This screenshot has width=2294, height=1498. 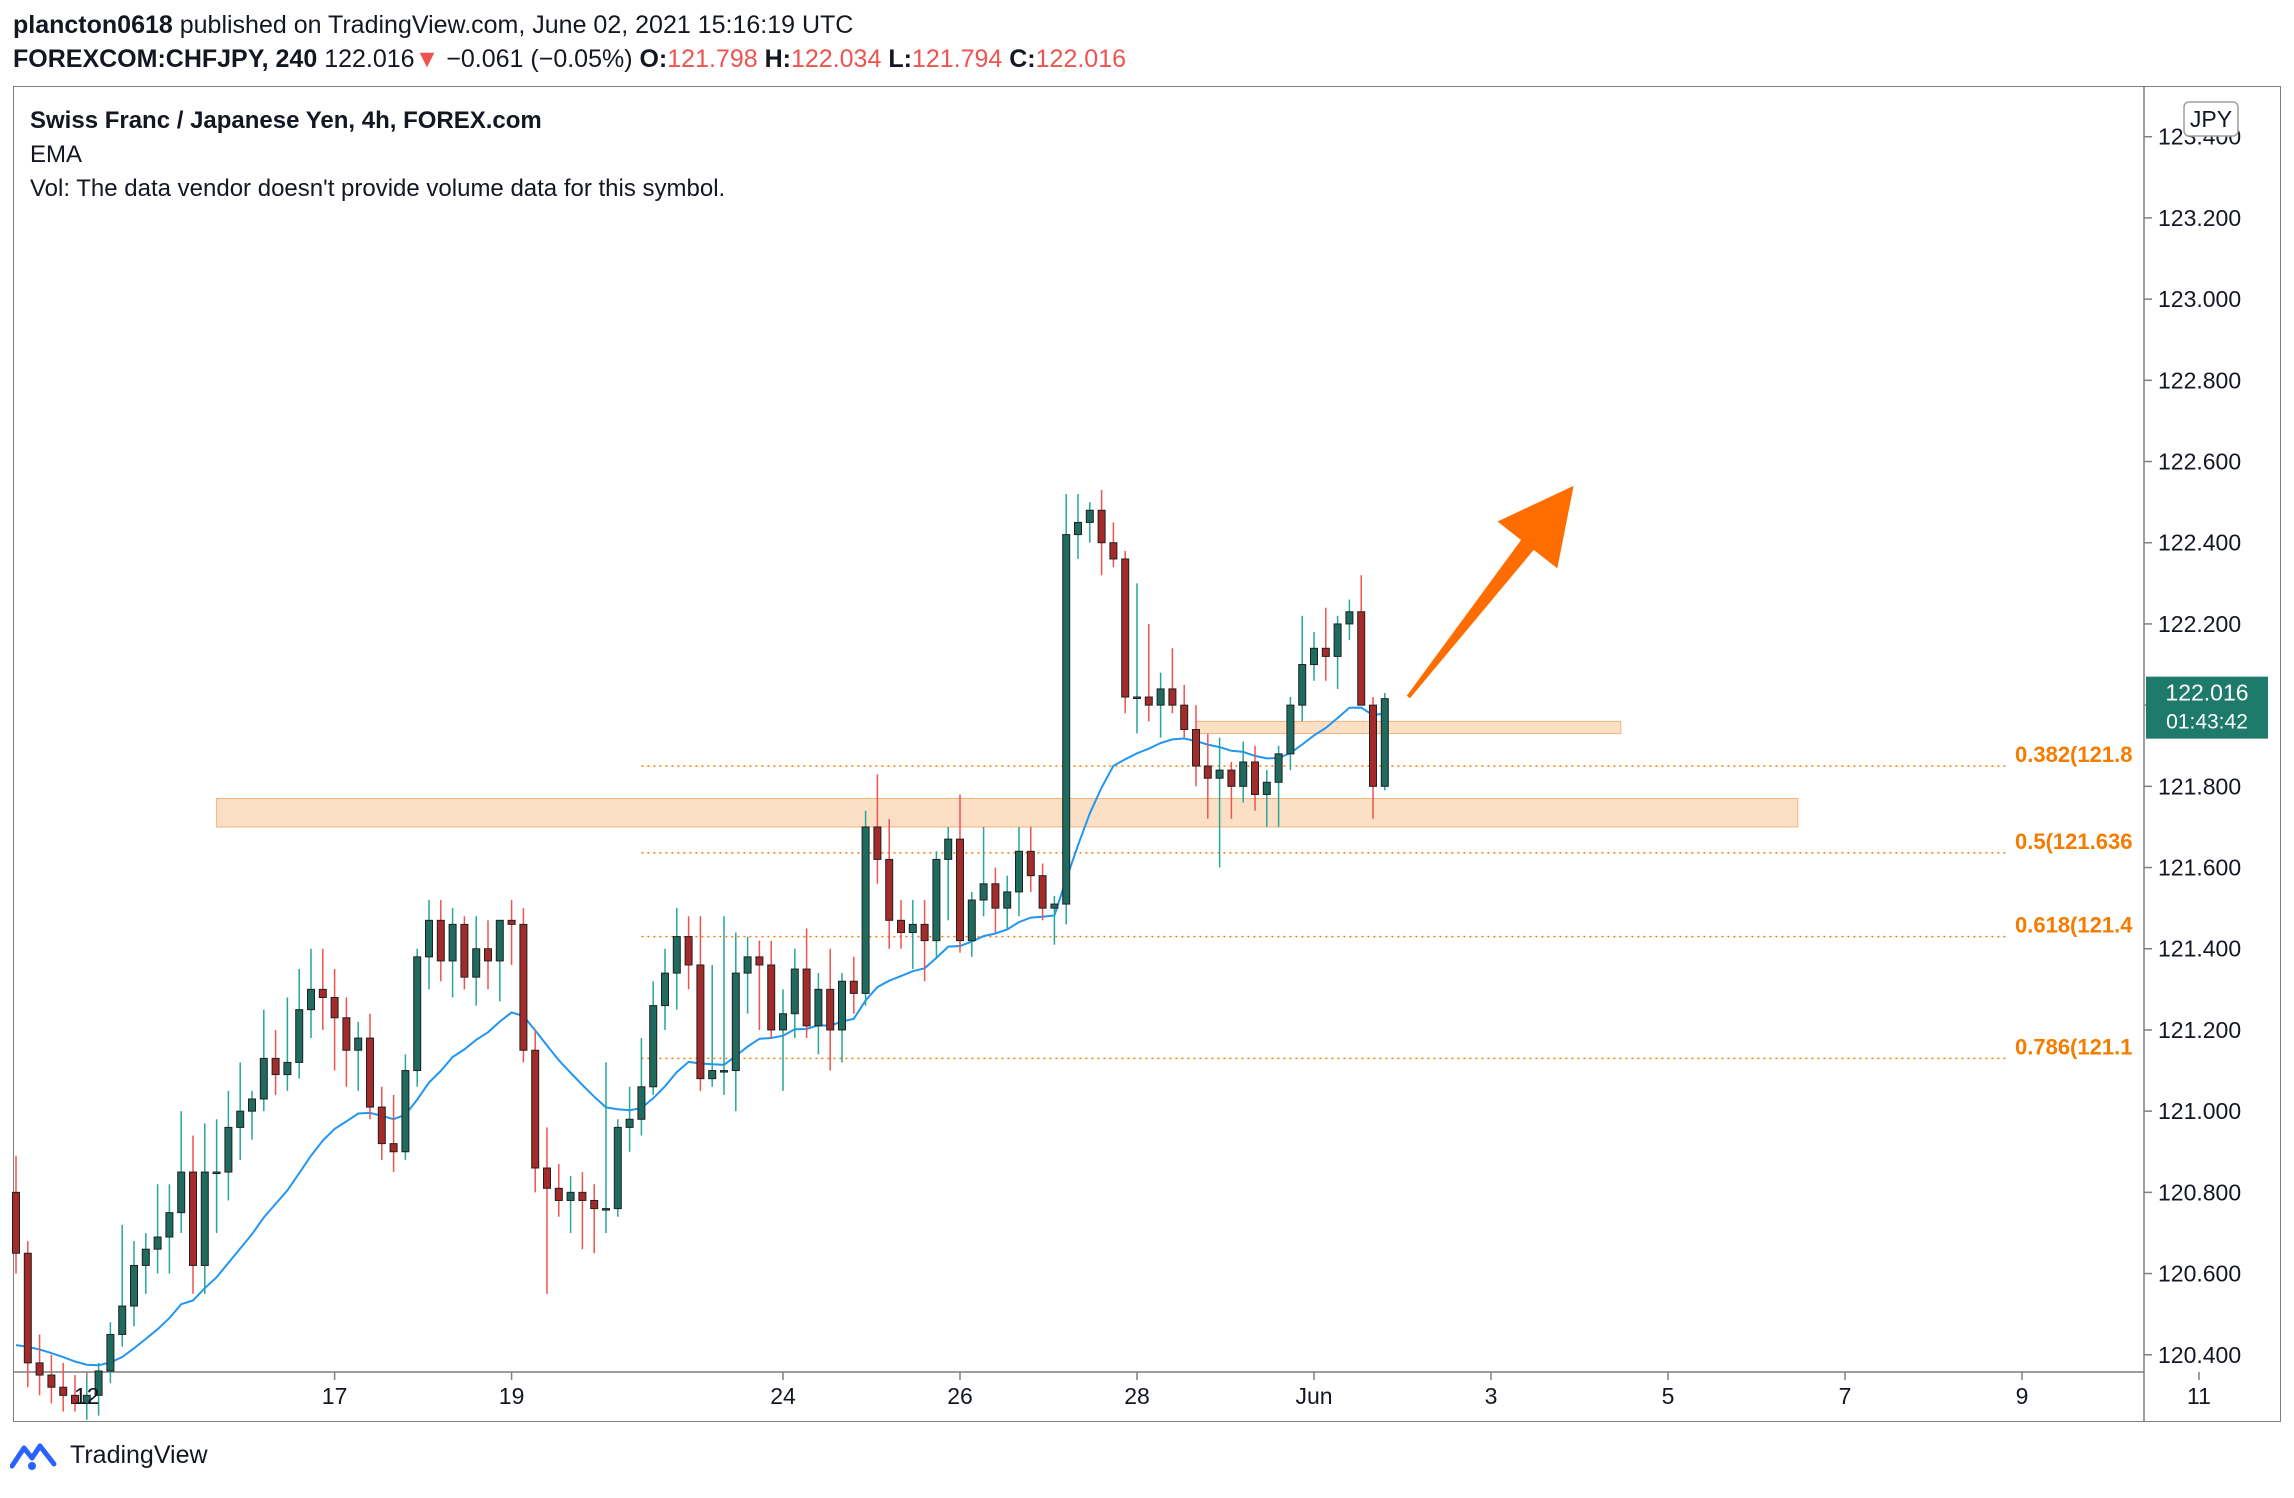 I want to click on open-value: 121.798, so click(x=712, y=59).